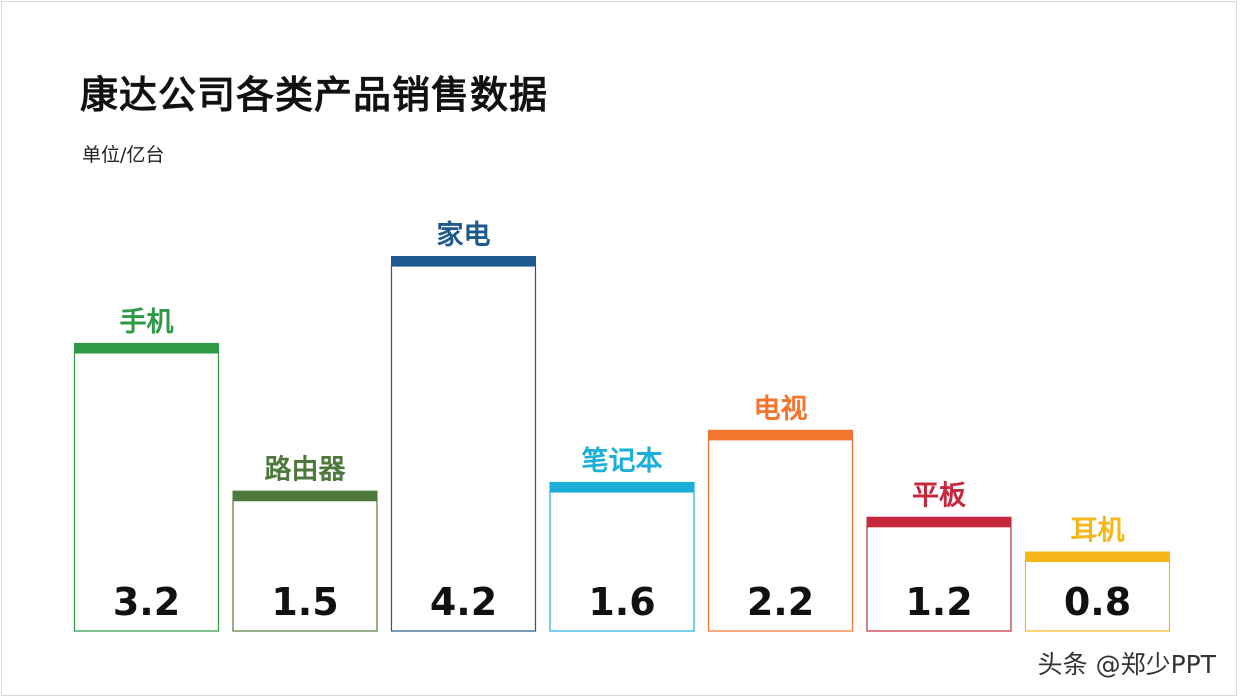 Image resolution: width=1240 pixels, height=700 pixels. Describe the element at coordinates (622, 461) in the screenshot. I see `category-label-4: 笔记本` at that location.